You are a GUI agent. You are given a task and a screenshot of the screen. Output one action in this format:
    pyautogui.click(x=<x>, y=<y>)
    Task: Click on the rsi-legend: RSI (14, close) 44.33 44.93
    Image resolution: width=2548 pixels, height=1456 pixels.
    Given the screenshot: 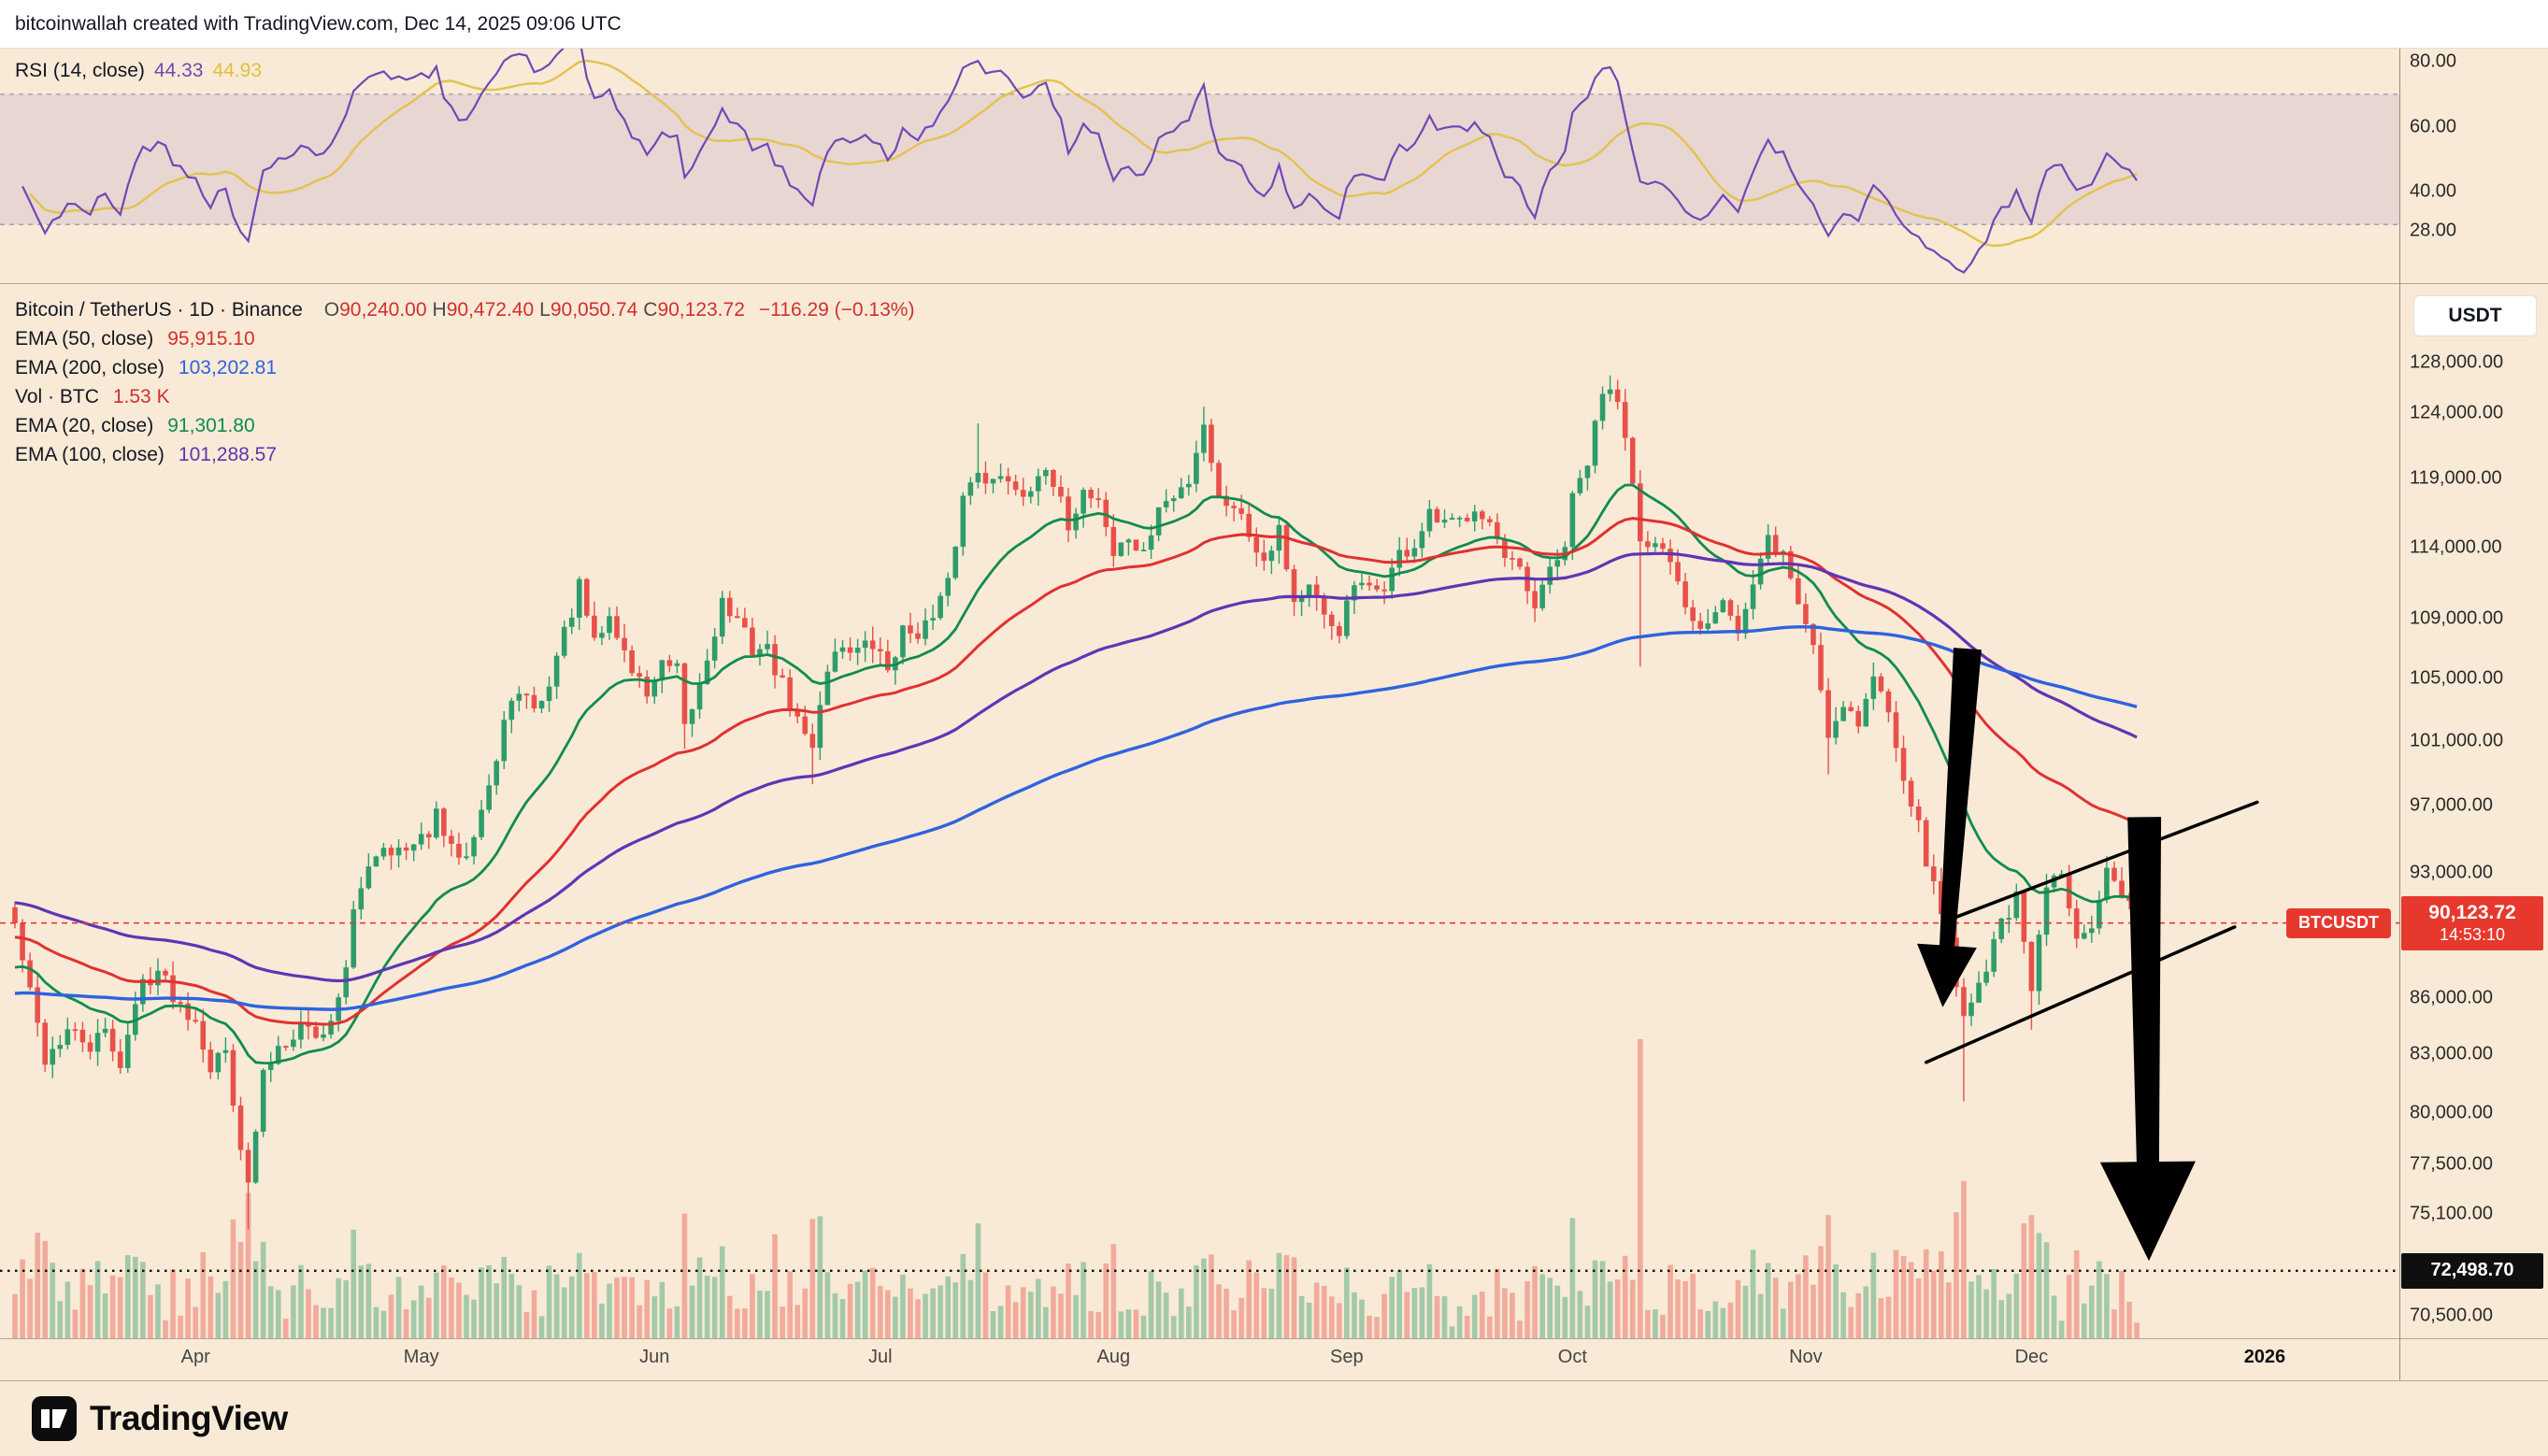 What is the action you would take?
    pyautogui.click(x=139, y=70)
    